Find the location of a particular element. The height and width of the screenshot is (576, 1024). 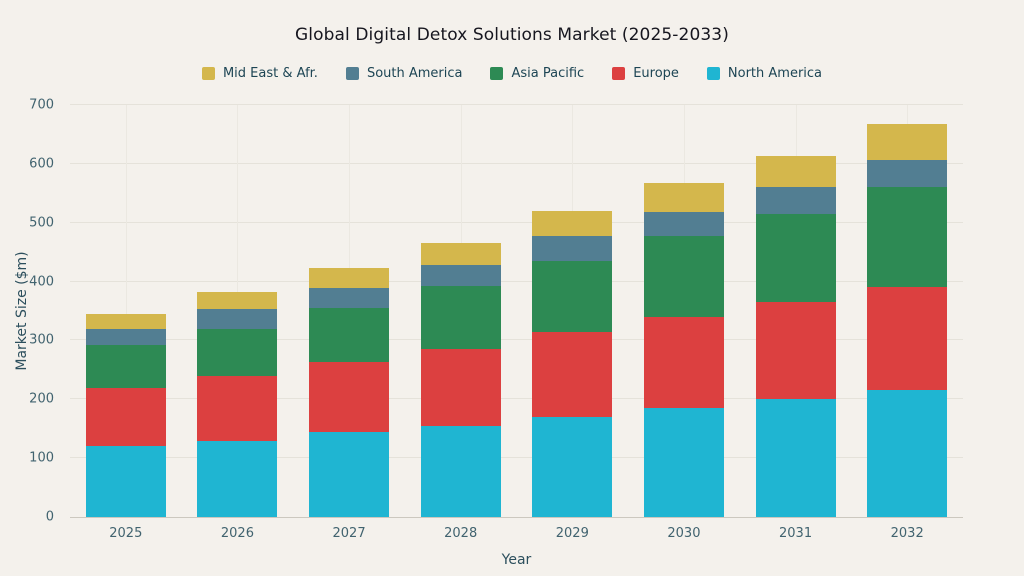

x-axis-label: Year is located at coordinates (516, 560).